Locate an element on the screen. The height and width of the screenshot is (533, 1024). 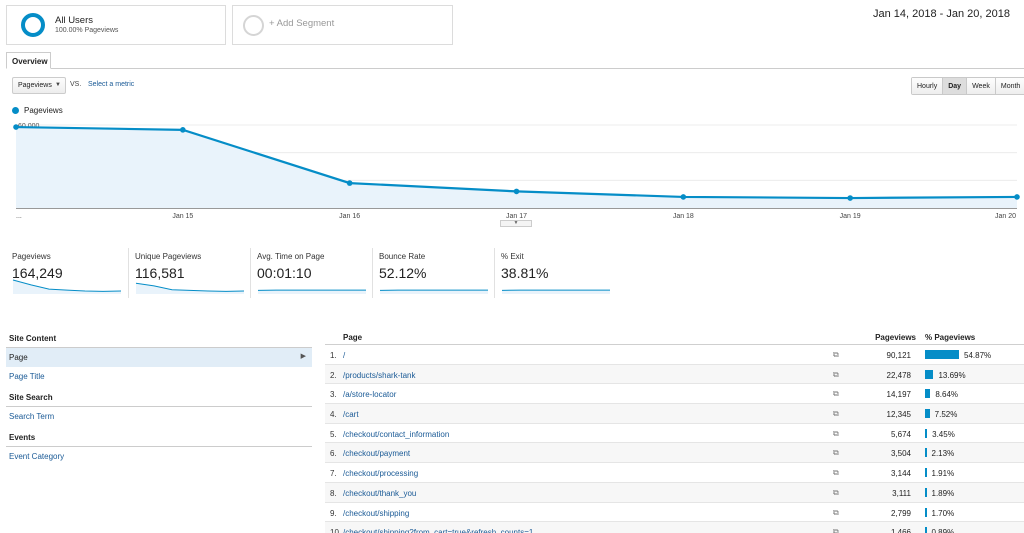
table-row: 7. /checkout/processing ⧉ 3,144 1.91% is located at coordinates (674, 473).